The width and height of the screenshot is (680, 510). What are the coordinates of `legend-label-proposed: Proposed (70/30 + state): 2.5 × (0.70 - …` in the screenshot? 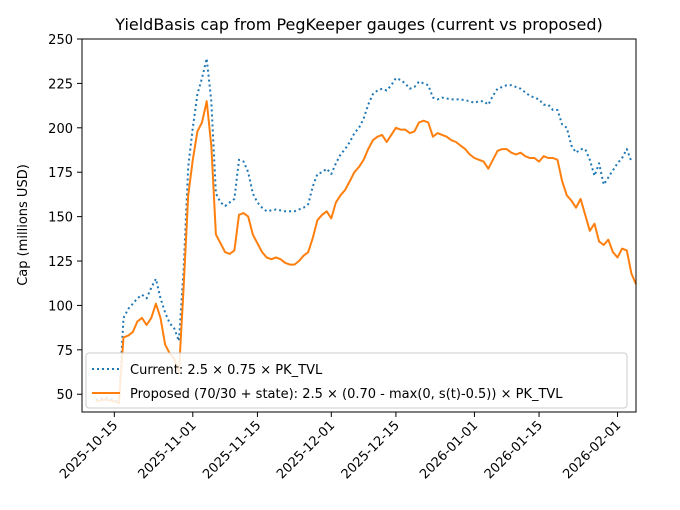 It's located at (346, 394).